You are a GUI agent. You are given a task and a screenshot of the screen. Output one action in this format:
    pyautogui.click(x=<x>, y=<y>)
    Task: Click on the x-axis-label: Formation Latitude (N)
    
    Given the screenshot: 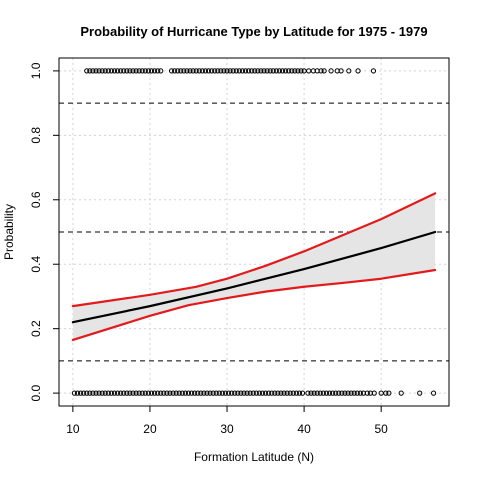 What is the action you would take?
    pyautogui.click(x=254, y=457)
    